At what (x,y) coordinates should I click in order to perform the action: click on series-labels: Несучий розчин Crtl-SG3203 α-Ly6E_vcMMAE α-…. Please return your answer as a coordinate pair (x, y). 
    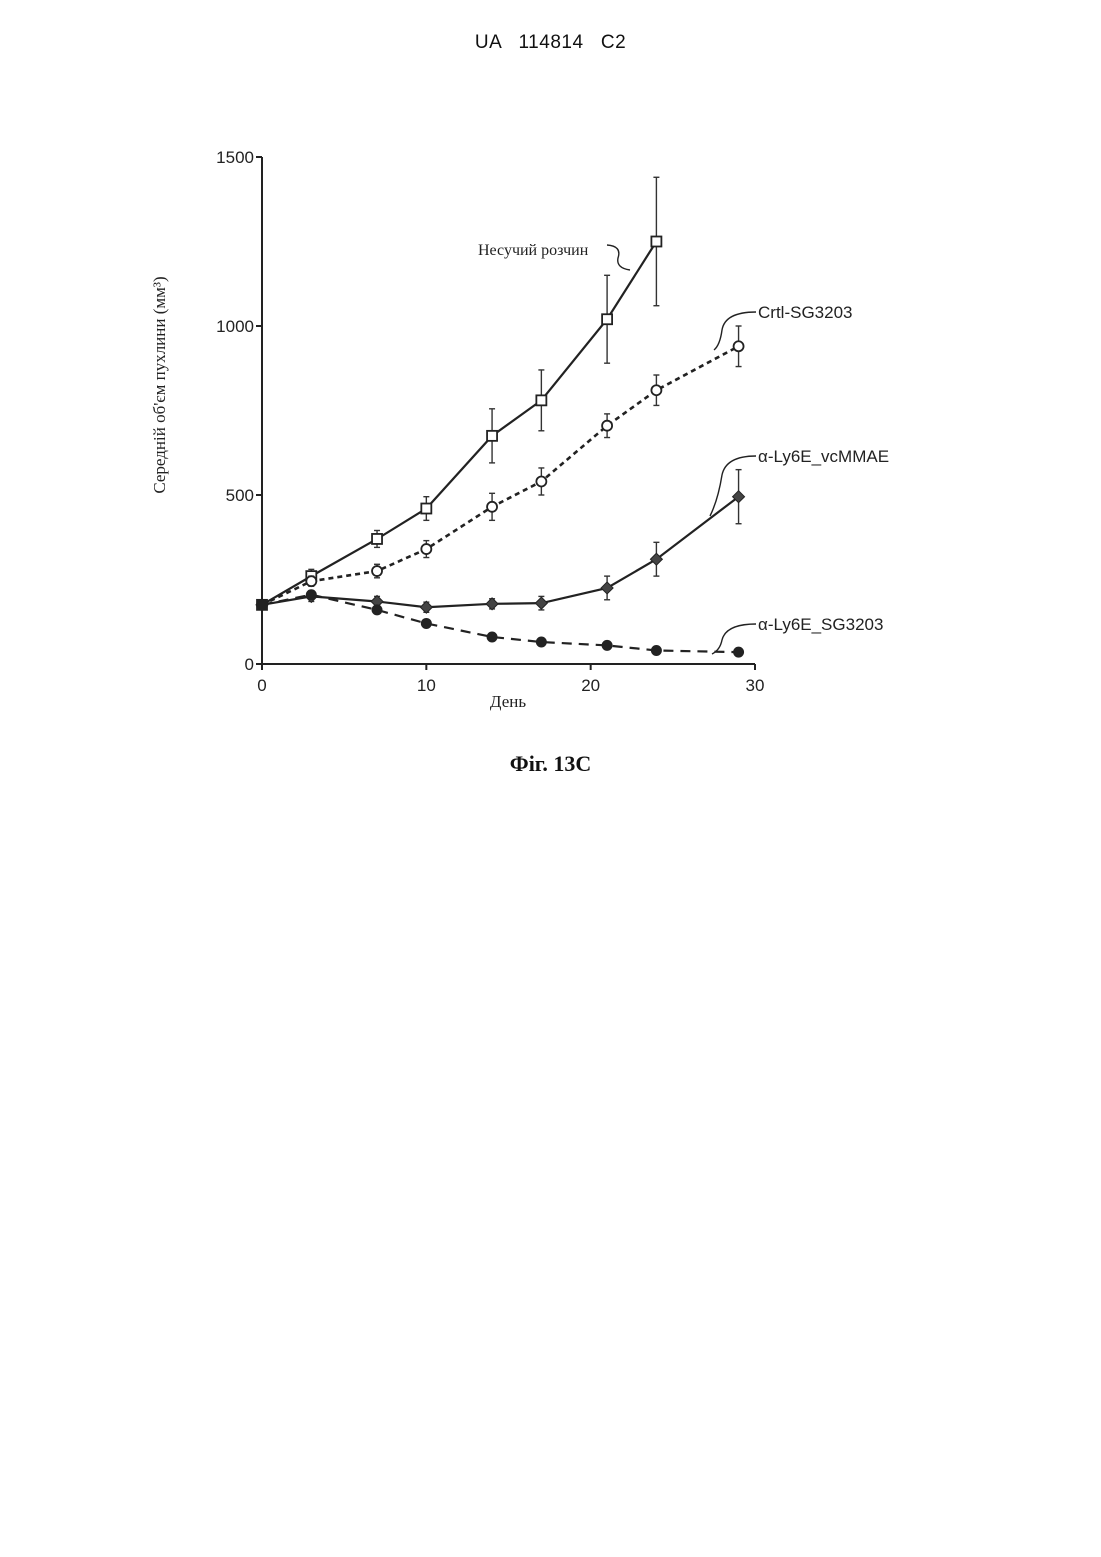
    Looking at the image, I should click on (683, 448).